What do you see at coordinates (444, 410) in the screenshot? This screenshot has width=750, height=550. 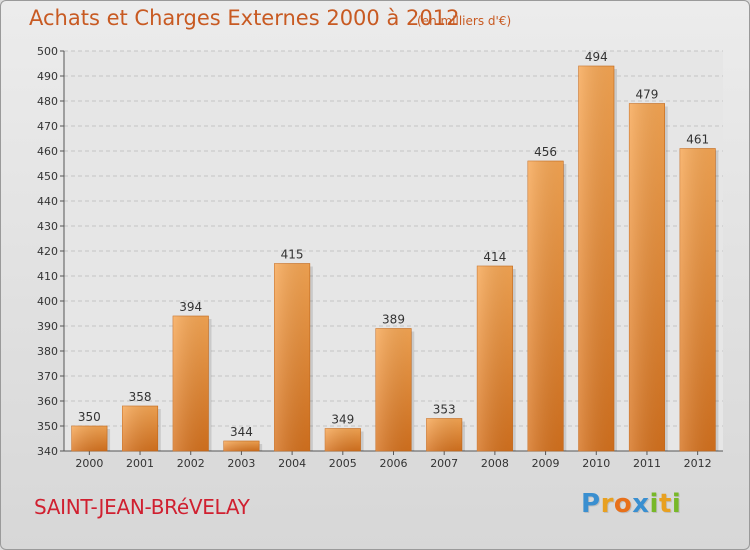 I see `data-label: 353` at bounding box center [444, 410].